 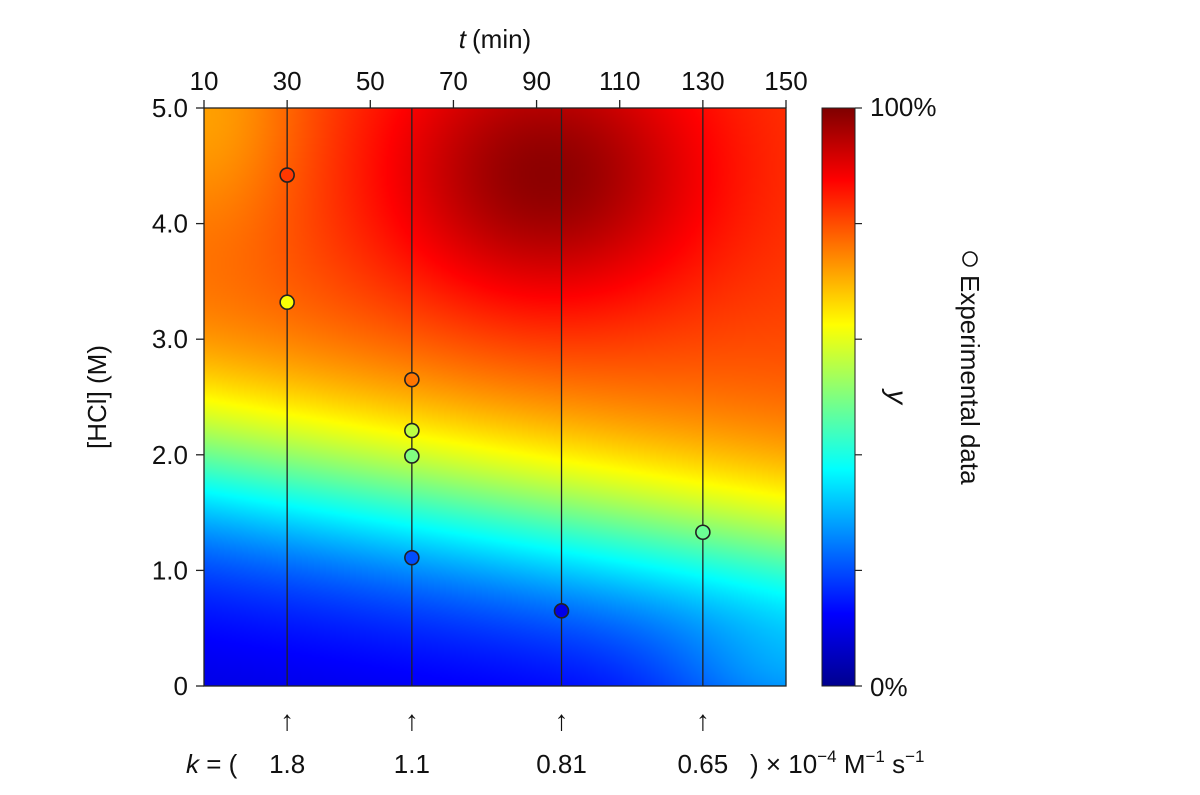 What do you see at coordinates (858, 397) in the screenshot?
I see `colorbar-ticks` at bounding box center [858, 397].